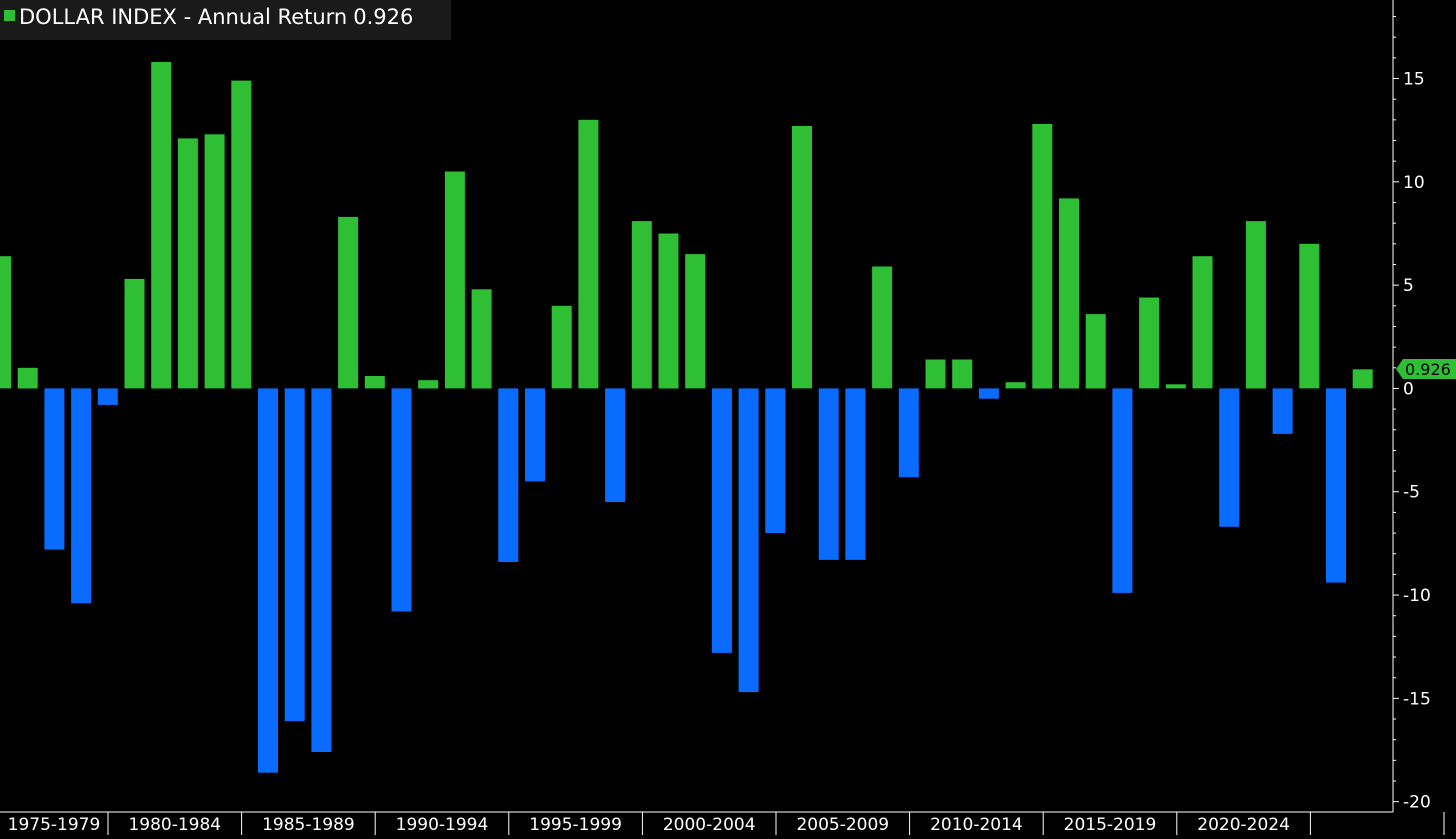 Image resolution: width=1456 pixels, height=839 pixels. I want to click on y-tick-label: -5, so click(1411, 493).